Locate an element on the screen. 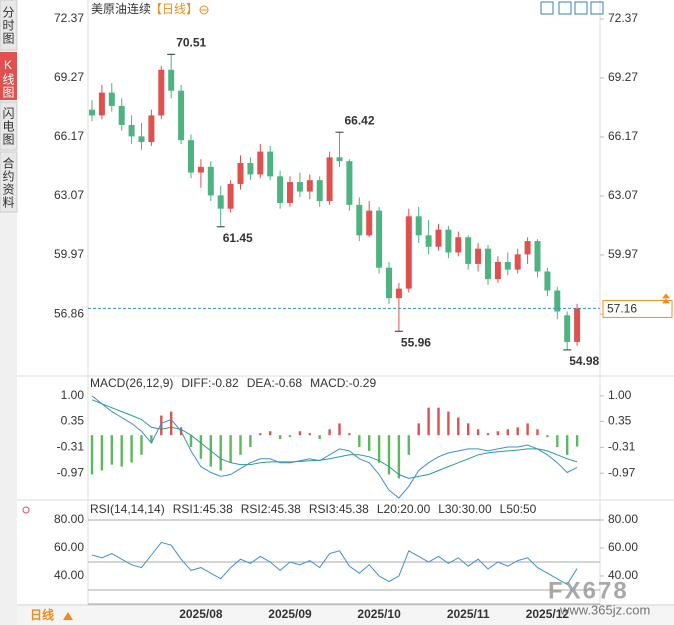  low-label: 55.96 is located at coordinates (416, 342).